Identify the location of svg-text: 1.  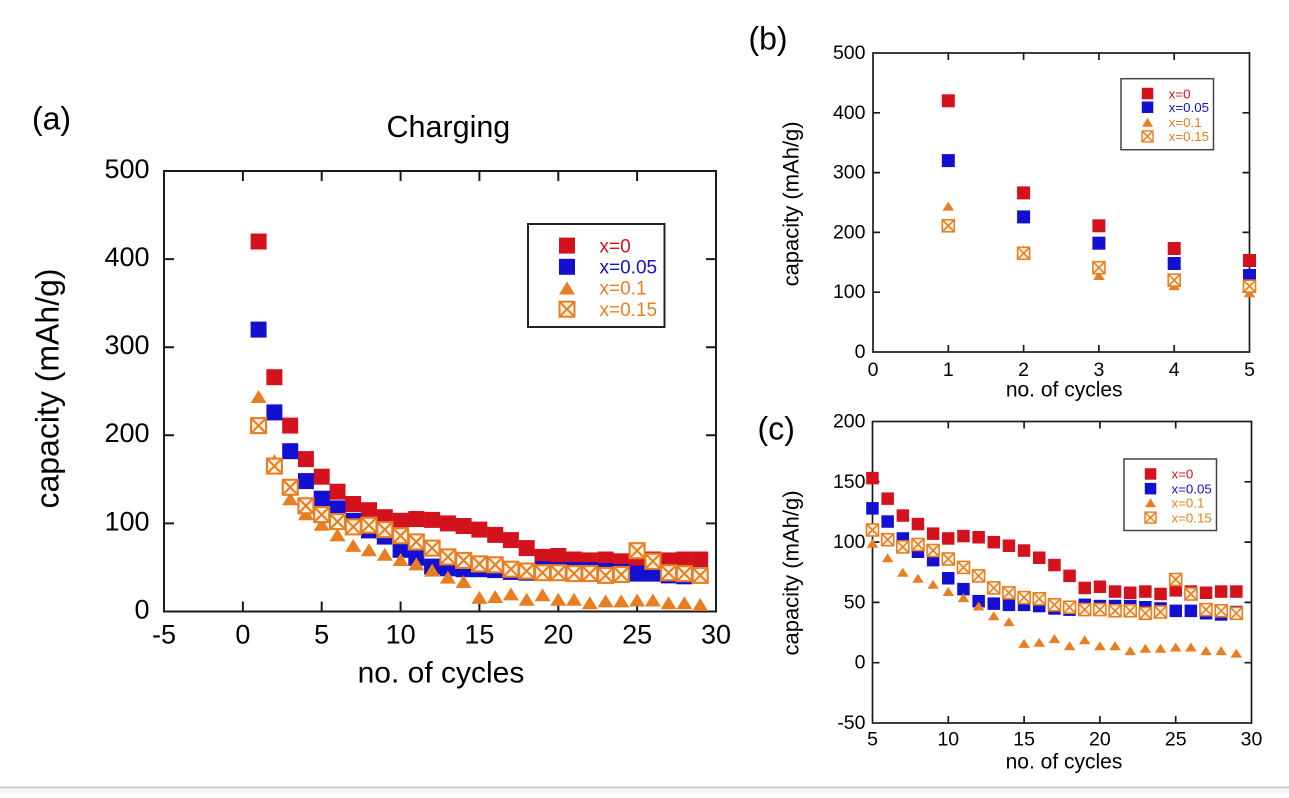
(948, 370).